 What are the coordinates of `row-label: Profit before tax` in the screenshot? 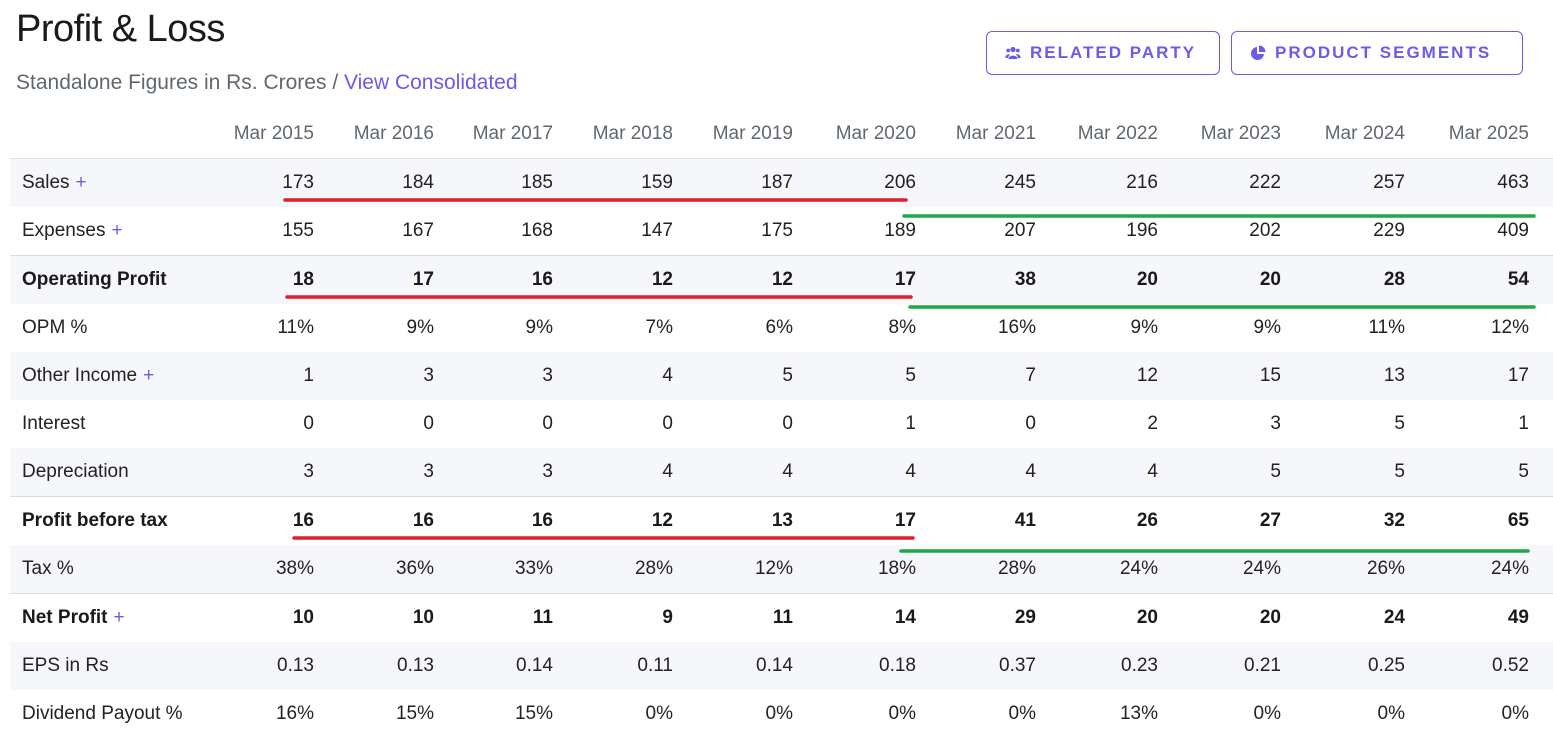 It's located at (110, 520).